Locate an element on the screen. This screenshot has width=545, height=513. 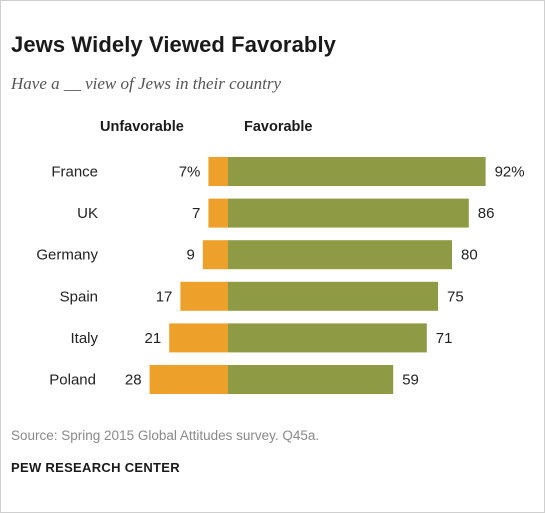
category-label: UK is located at coordinates (87, 213).